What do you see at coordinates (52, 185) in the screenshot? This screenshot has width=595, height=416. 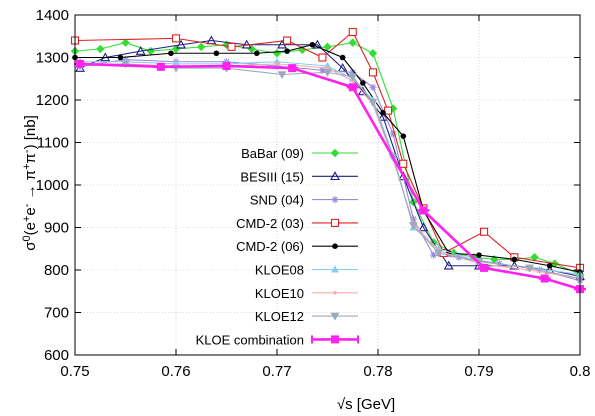 I see `y-tick-label: 1000` at bounding box center [52, 185].